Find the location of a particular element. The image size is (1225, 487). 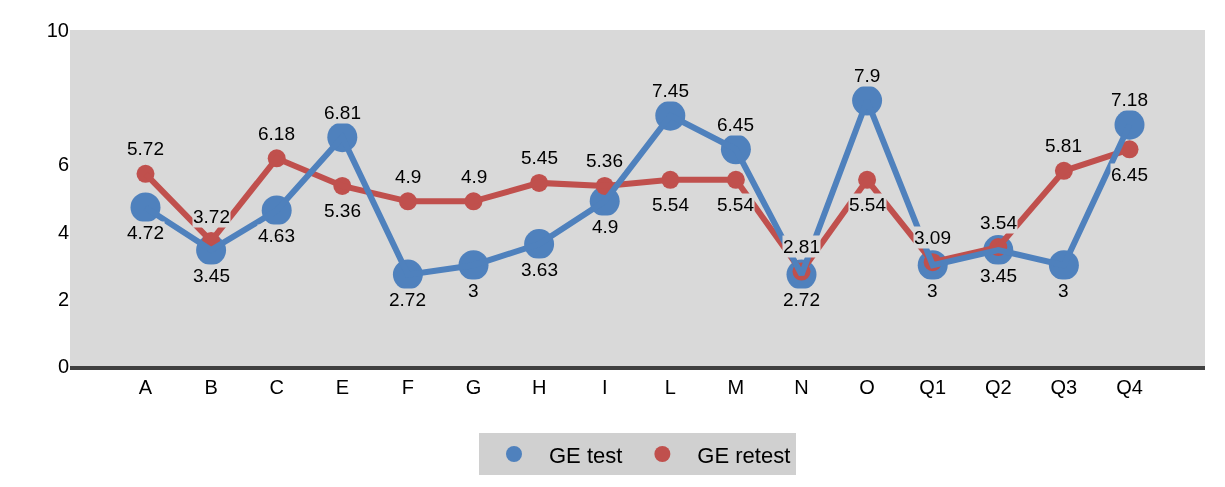

x-tick-label: Q4 is located at coordinates (1129, 387).